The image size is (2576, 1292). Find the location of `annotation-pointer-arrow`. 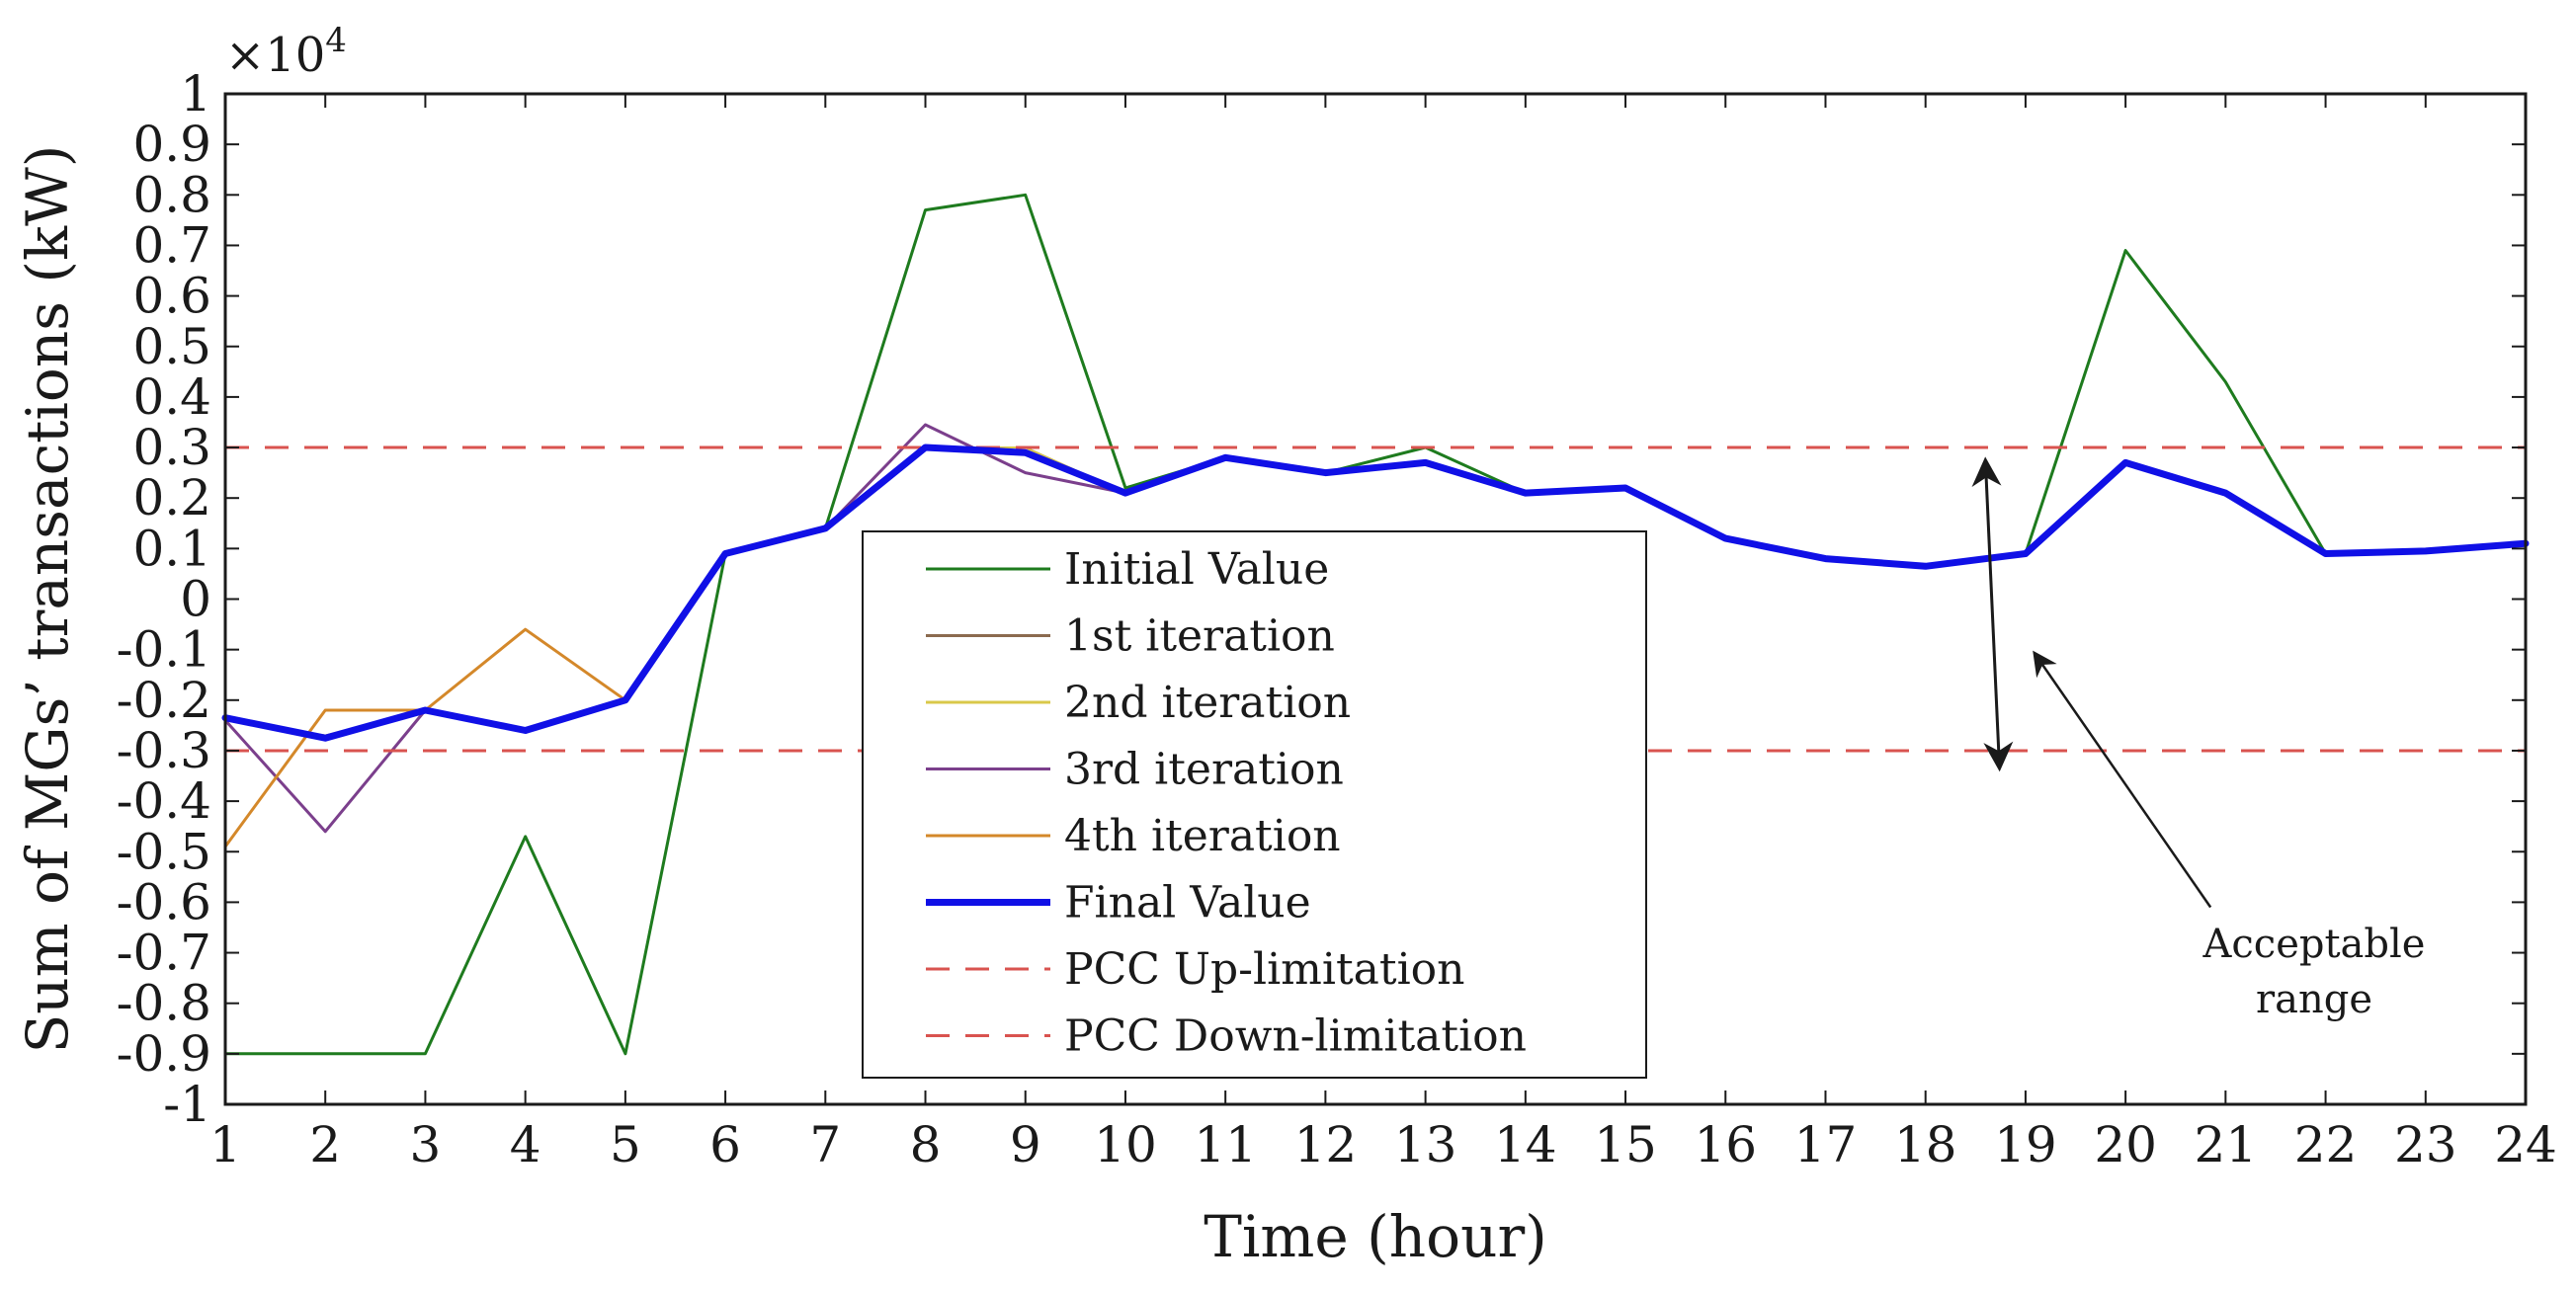

annotation-pointer-arrow is located at coordinates (2122, 779).